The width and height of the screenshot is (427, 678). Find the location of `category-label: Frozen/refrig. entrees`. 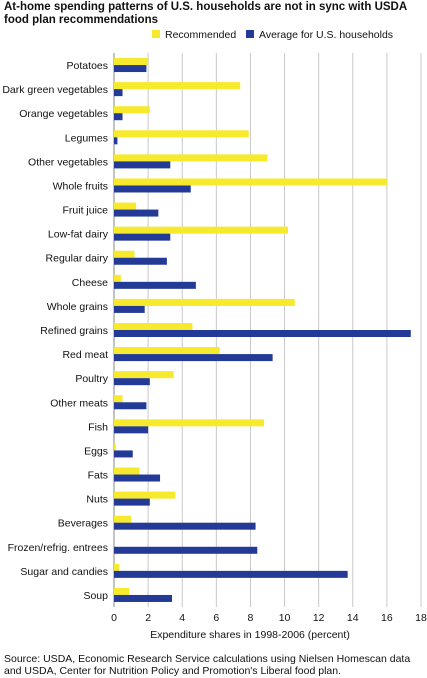

category-label: Frozen/refrig. entrees is located at coordinates (58, 548).